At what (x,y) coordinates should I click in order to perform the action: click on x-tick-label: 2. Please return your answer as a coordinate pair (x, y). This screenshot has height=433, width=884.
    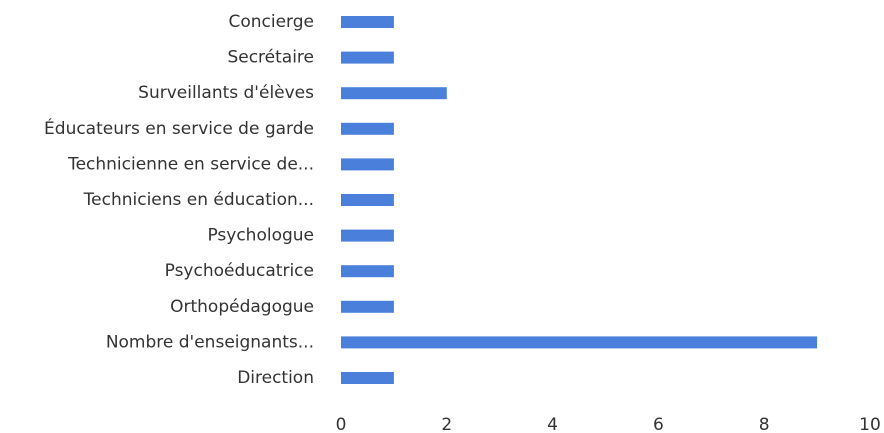
    Looking at the image, I should click on (446, 424).